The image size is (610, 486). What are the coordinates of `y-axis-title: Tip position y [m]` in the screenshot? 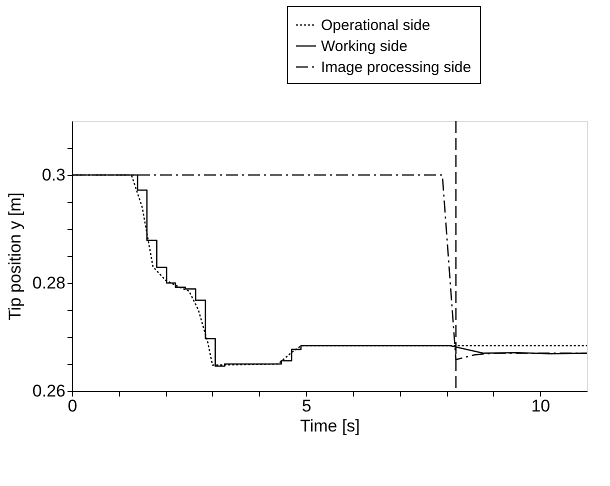 It's located at (14, 256).